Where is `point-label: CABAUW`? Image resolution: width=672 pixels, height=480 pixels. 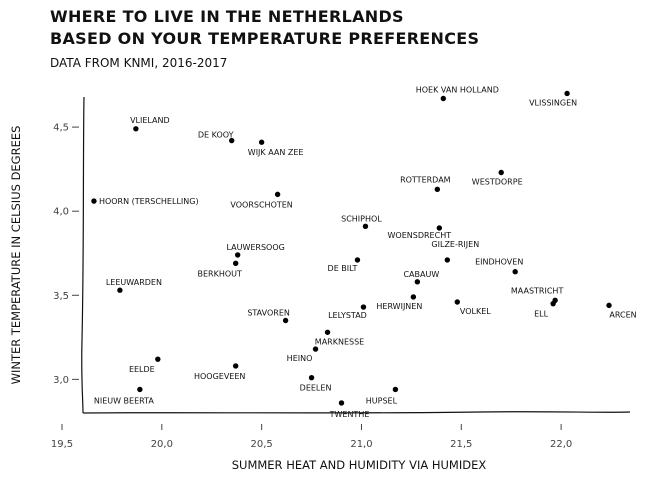 point-label: CABAUW is located at coordinates (421, 274).